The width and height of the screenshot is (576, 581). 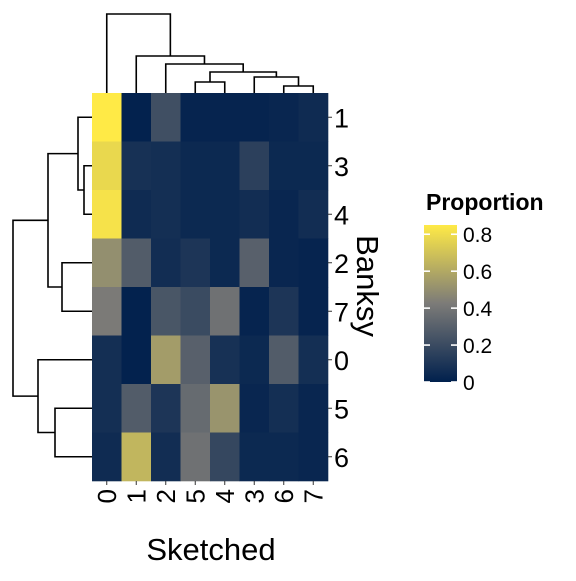 What do you see at coordinates (225, 496) in the screenshot?
I see `x-tick-label: 4` at bounding box center [225, 496].